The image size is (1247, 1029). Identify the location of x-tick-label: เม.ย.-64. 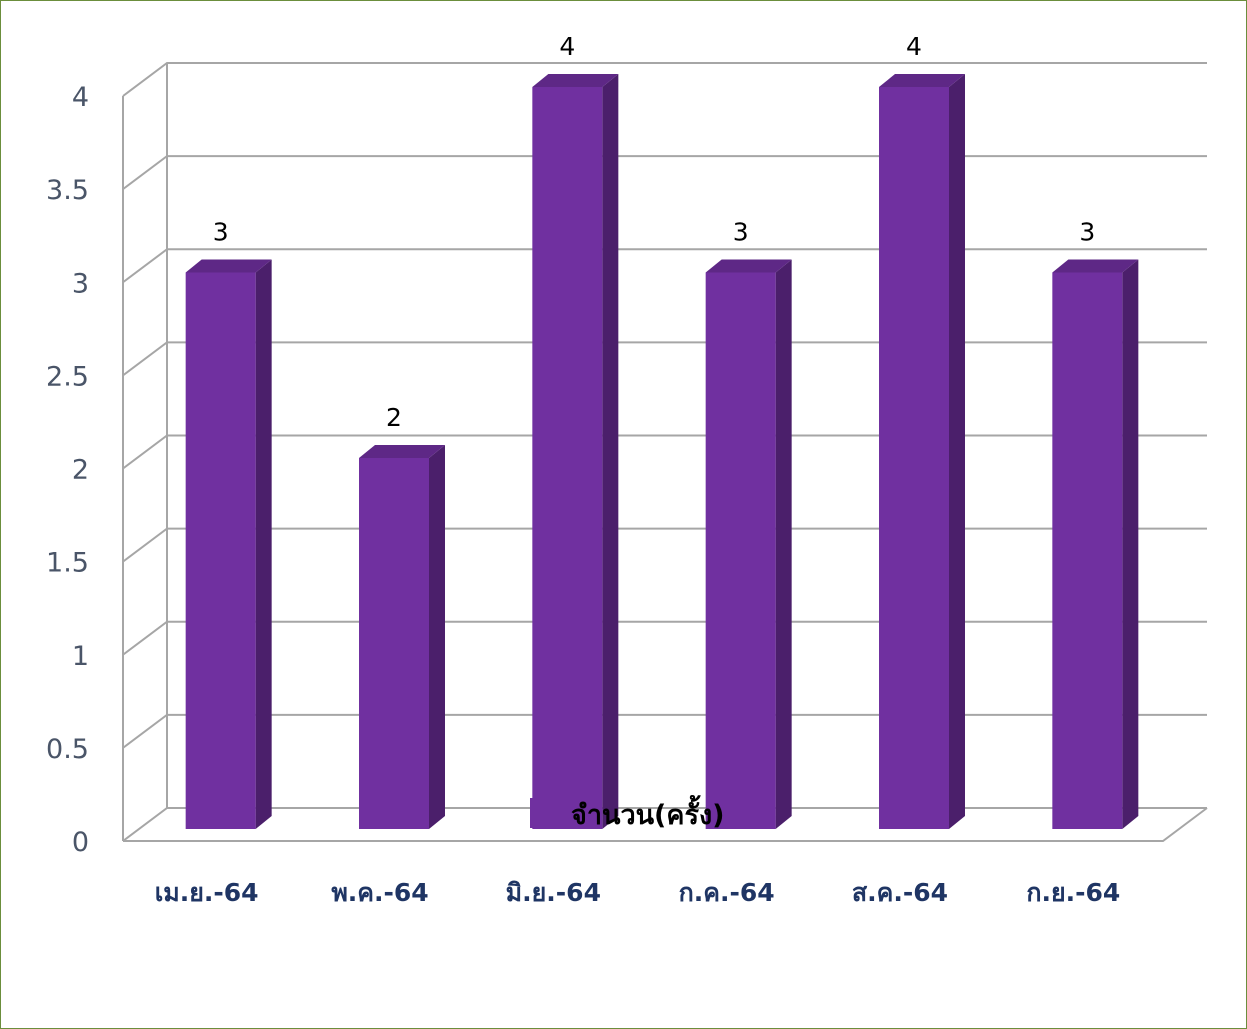
(207, 892).